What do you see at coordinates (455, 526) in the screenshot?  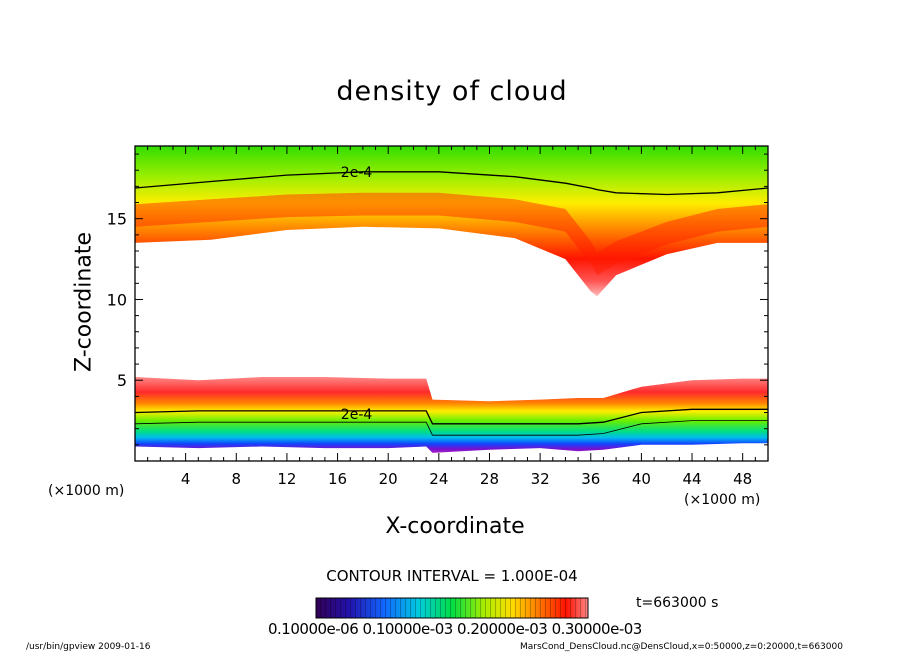 I see `x-axis-label: X-coordinate` at bounding box center [455, 526].